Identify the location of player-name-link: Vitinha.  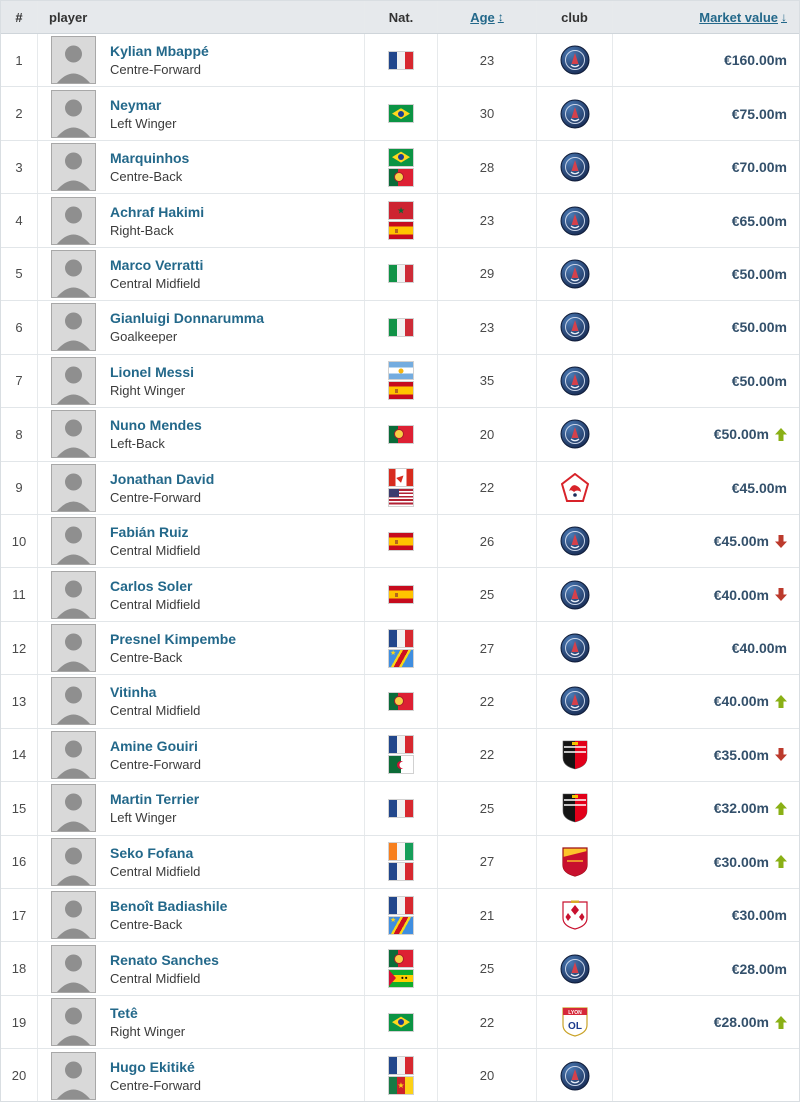
(133, 692).